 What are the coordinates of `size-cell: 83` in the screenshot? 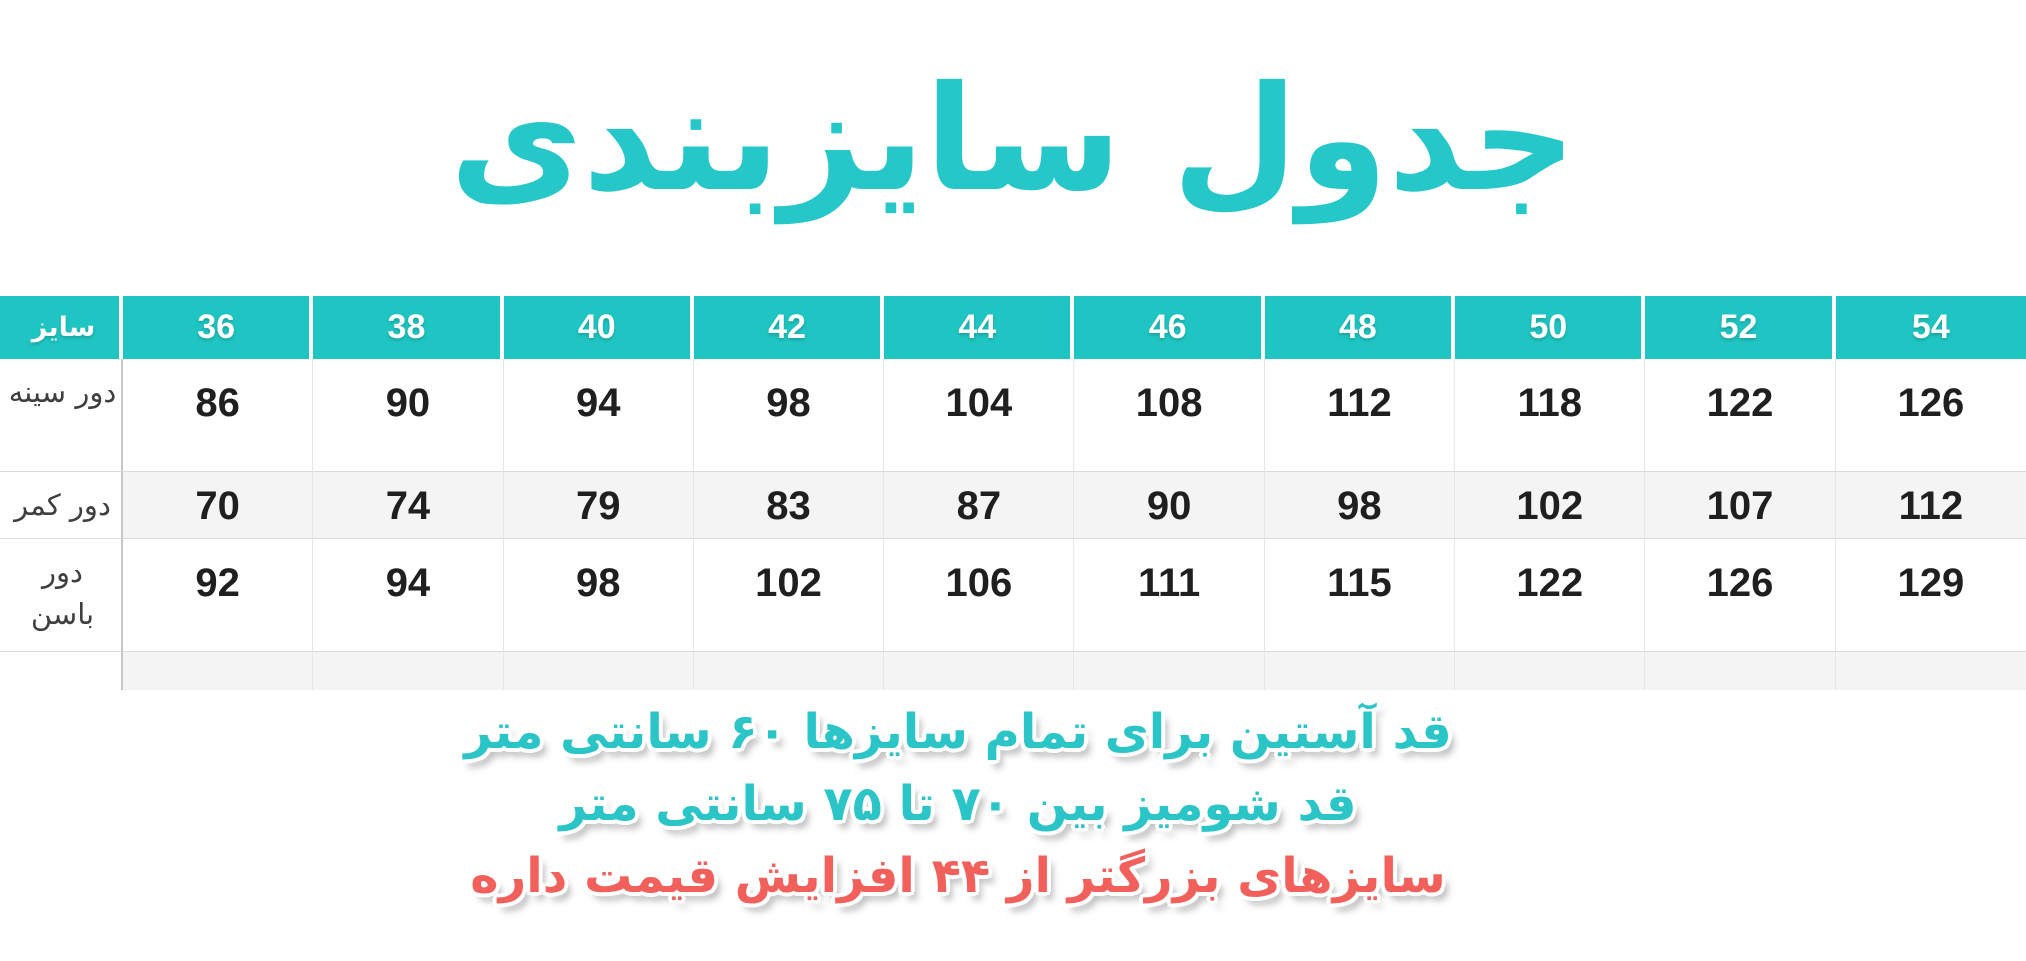 It's located at (789, 505).